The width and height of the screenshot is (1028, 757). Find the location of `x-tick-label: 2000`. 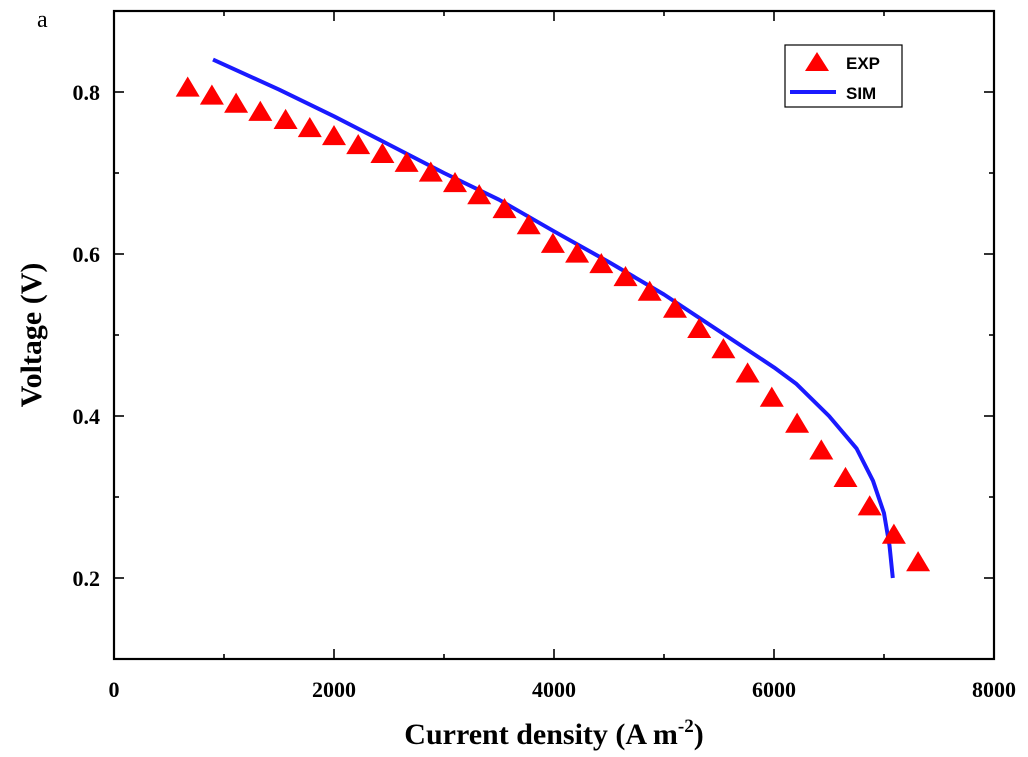

x-tick-label: 2000 is located at coordinates (334, 689).